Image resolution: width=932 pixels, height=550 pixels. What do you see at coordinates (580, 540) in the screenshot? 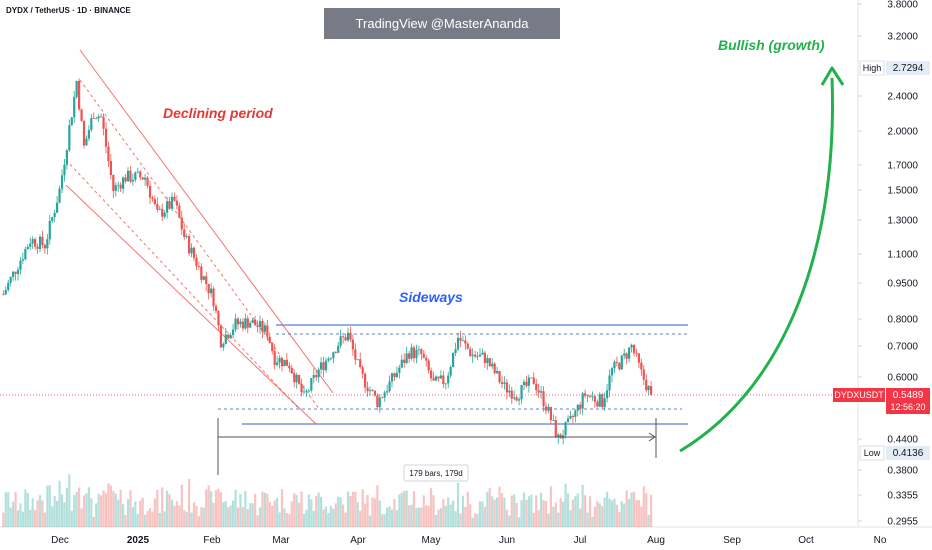
I see `time-tick-label: Jul` at bounding box center [580, 540].